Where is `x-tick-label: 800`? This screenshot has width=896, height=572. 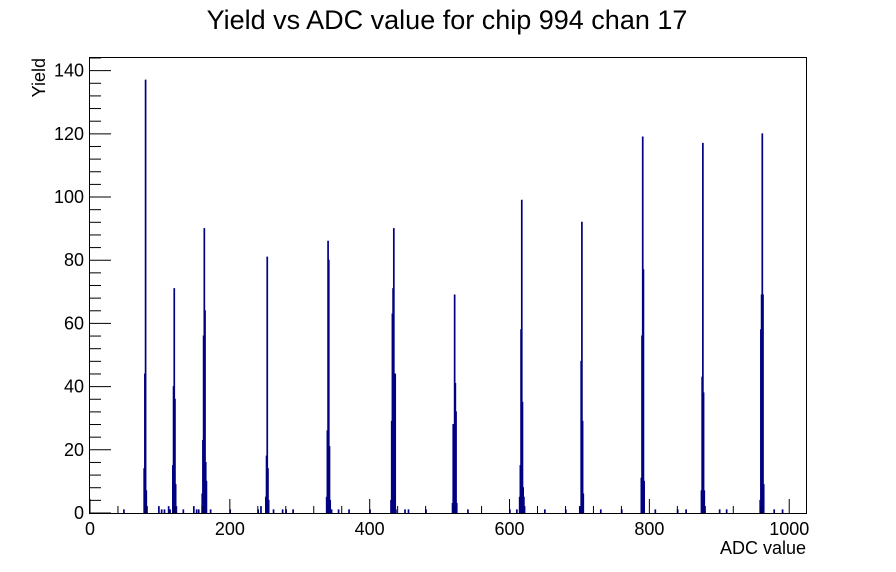
x-tick-label: 800 is located at coordinates (649, 529).